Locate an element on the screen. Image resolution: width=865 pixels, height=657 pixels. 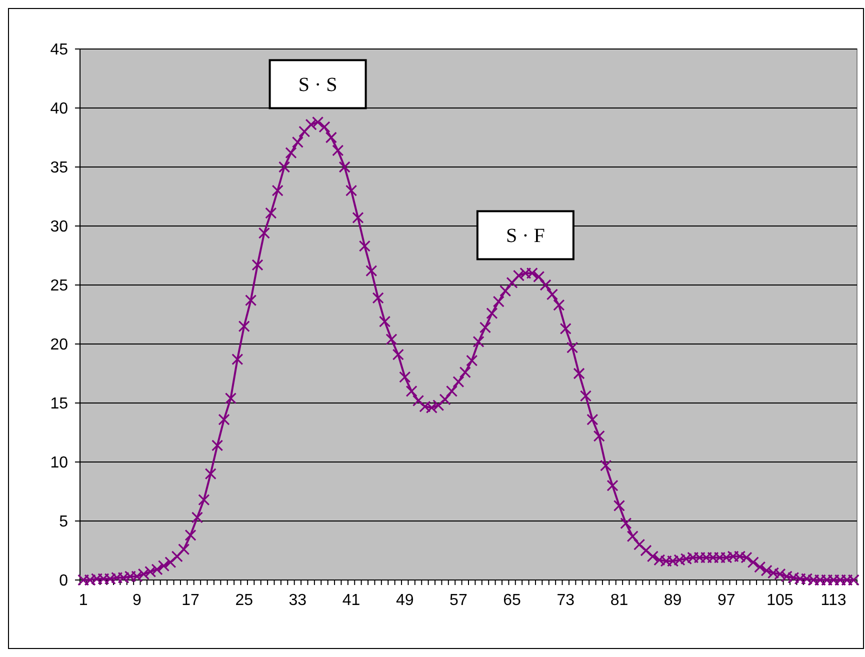
x-tick-label: 57 is located at coordinates (459, 600).